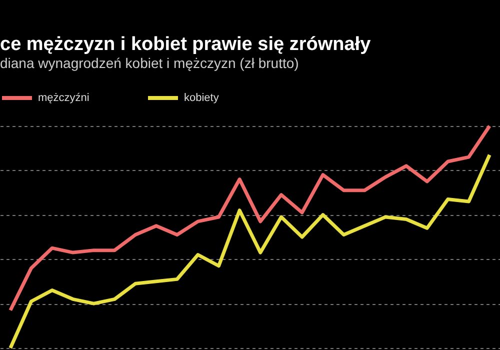  I want to click on legend-label: mężczyźni, so click(64, 98).